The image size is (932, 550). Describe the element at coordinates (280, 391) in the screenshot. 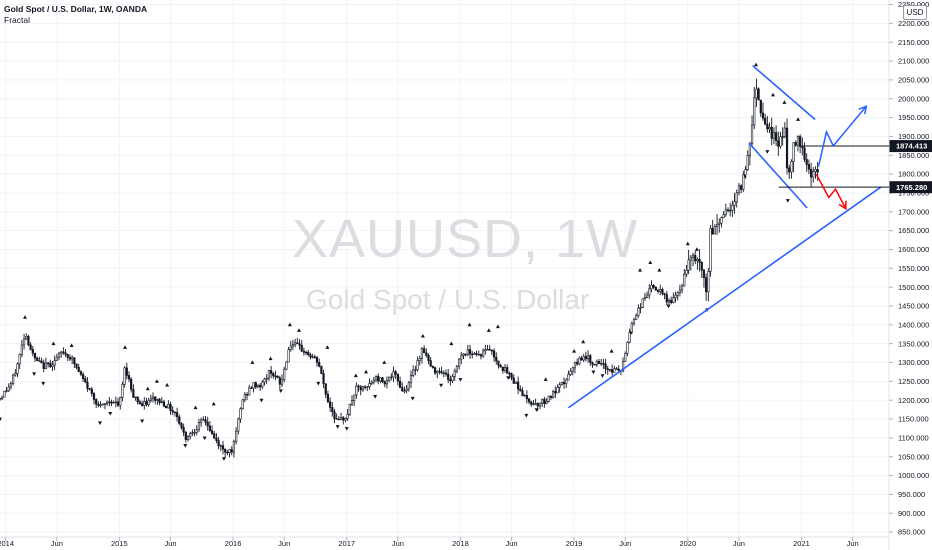

I see `fractal-down-marker` at that location.